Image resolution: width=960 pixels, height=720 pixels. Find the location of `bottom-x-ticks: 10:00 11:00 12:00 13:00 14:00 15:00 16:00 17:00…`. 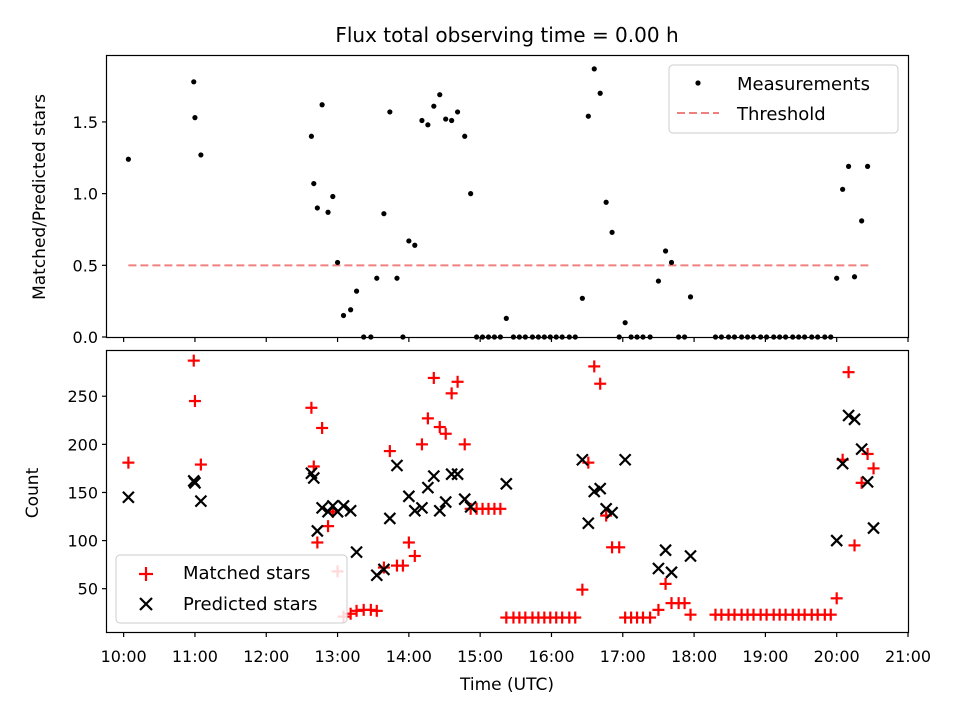

bottom-x-ticks: 10:00 11:00 12:00 13:00 14:00 15:00 16:00 17:00… is located at coordinates (516, 649).